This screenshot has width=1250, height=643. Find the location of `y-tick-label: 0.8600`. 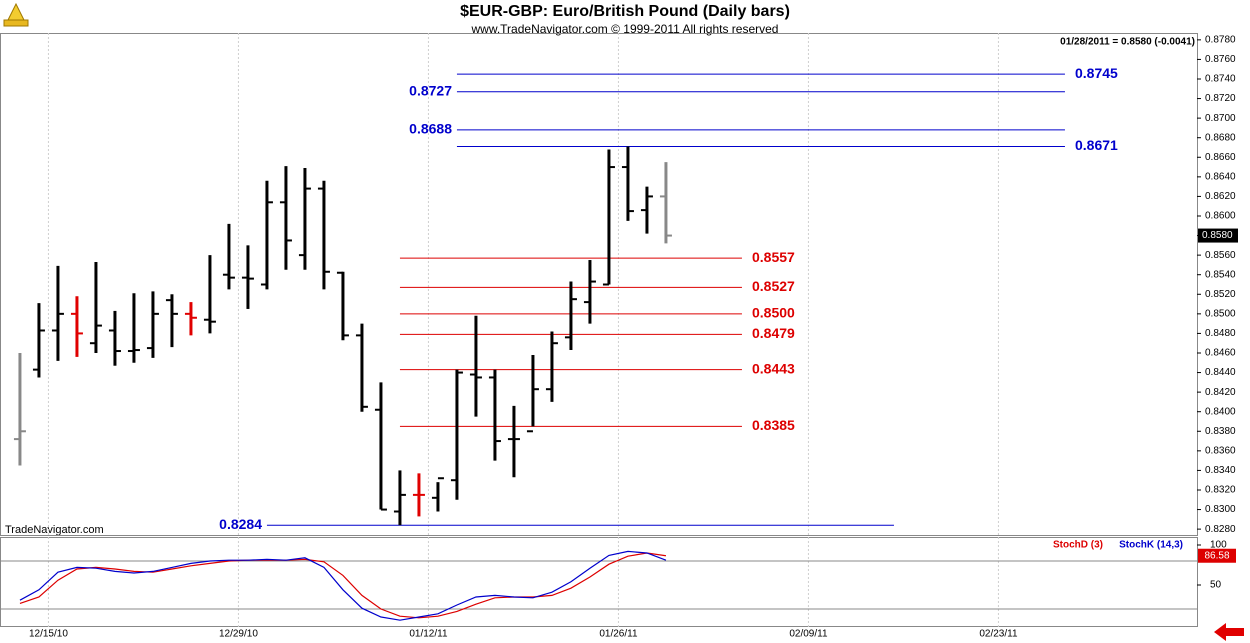

y-tick-label: 0.8600 is located at coordinates (1220, 216).